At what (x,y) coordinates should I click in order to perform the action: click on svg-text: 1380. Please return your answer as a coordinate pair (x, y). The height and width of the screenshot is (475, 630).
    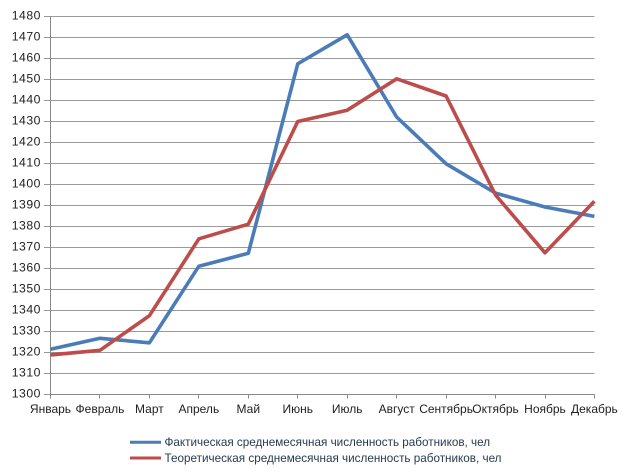
    Looking at the image, I should click on (26, 226).